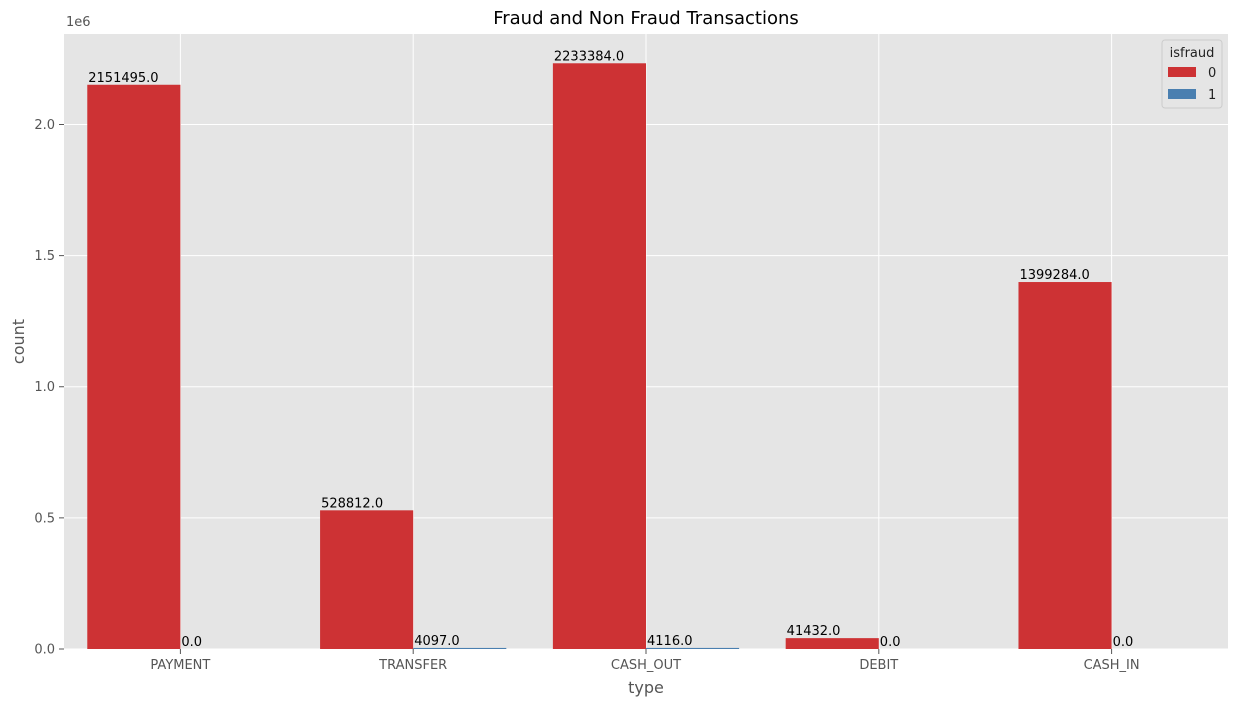 The width and height of the screenshot is (1237, 706). Describe the element at coordinates (646, 18) in the screenshot. I see `chart-title: Fraud and Non Fraud Transactions` at that location.